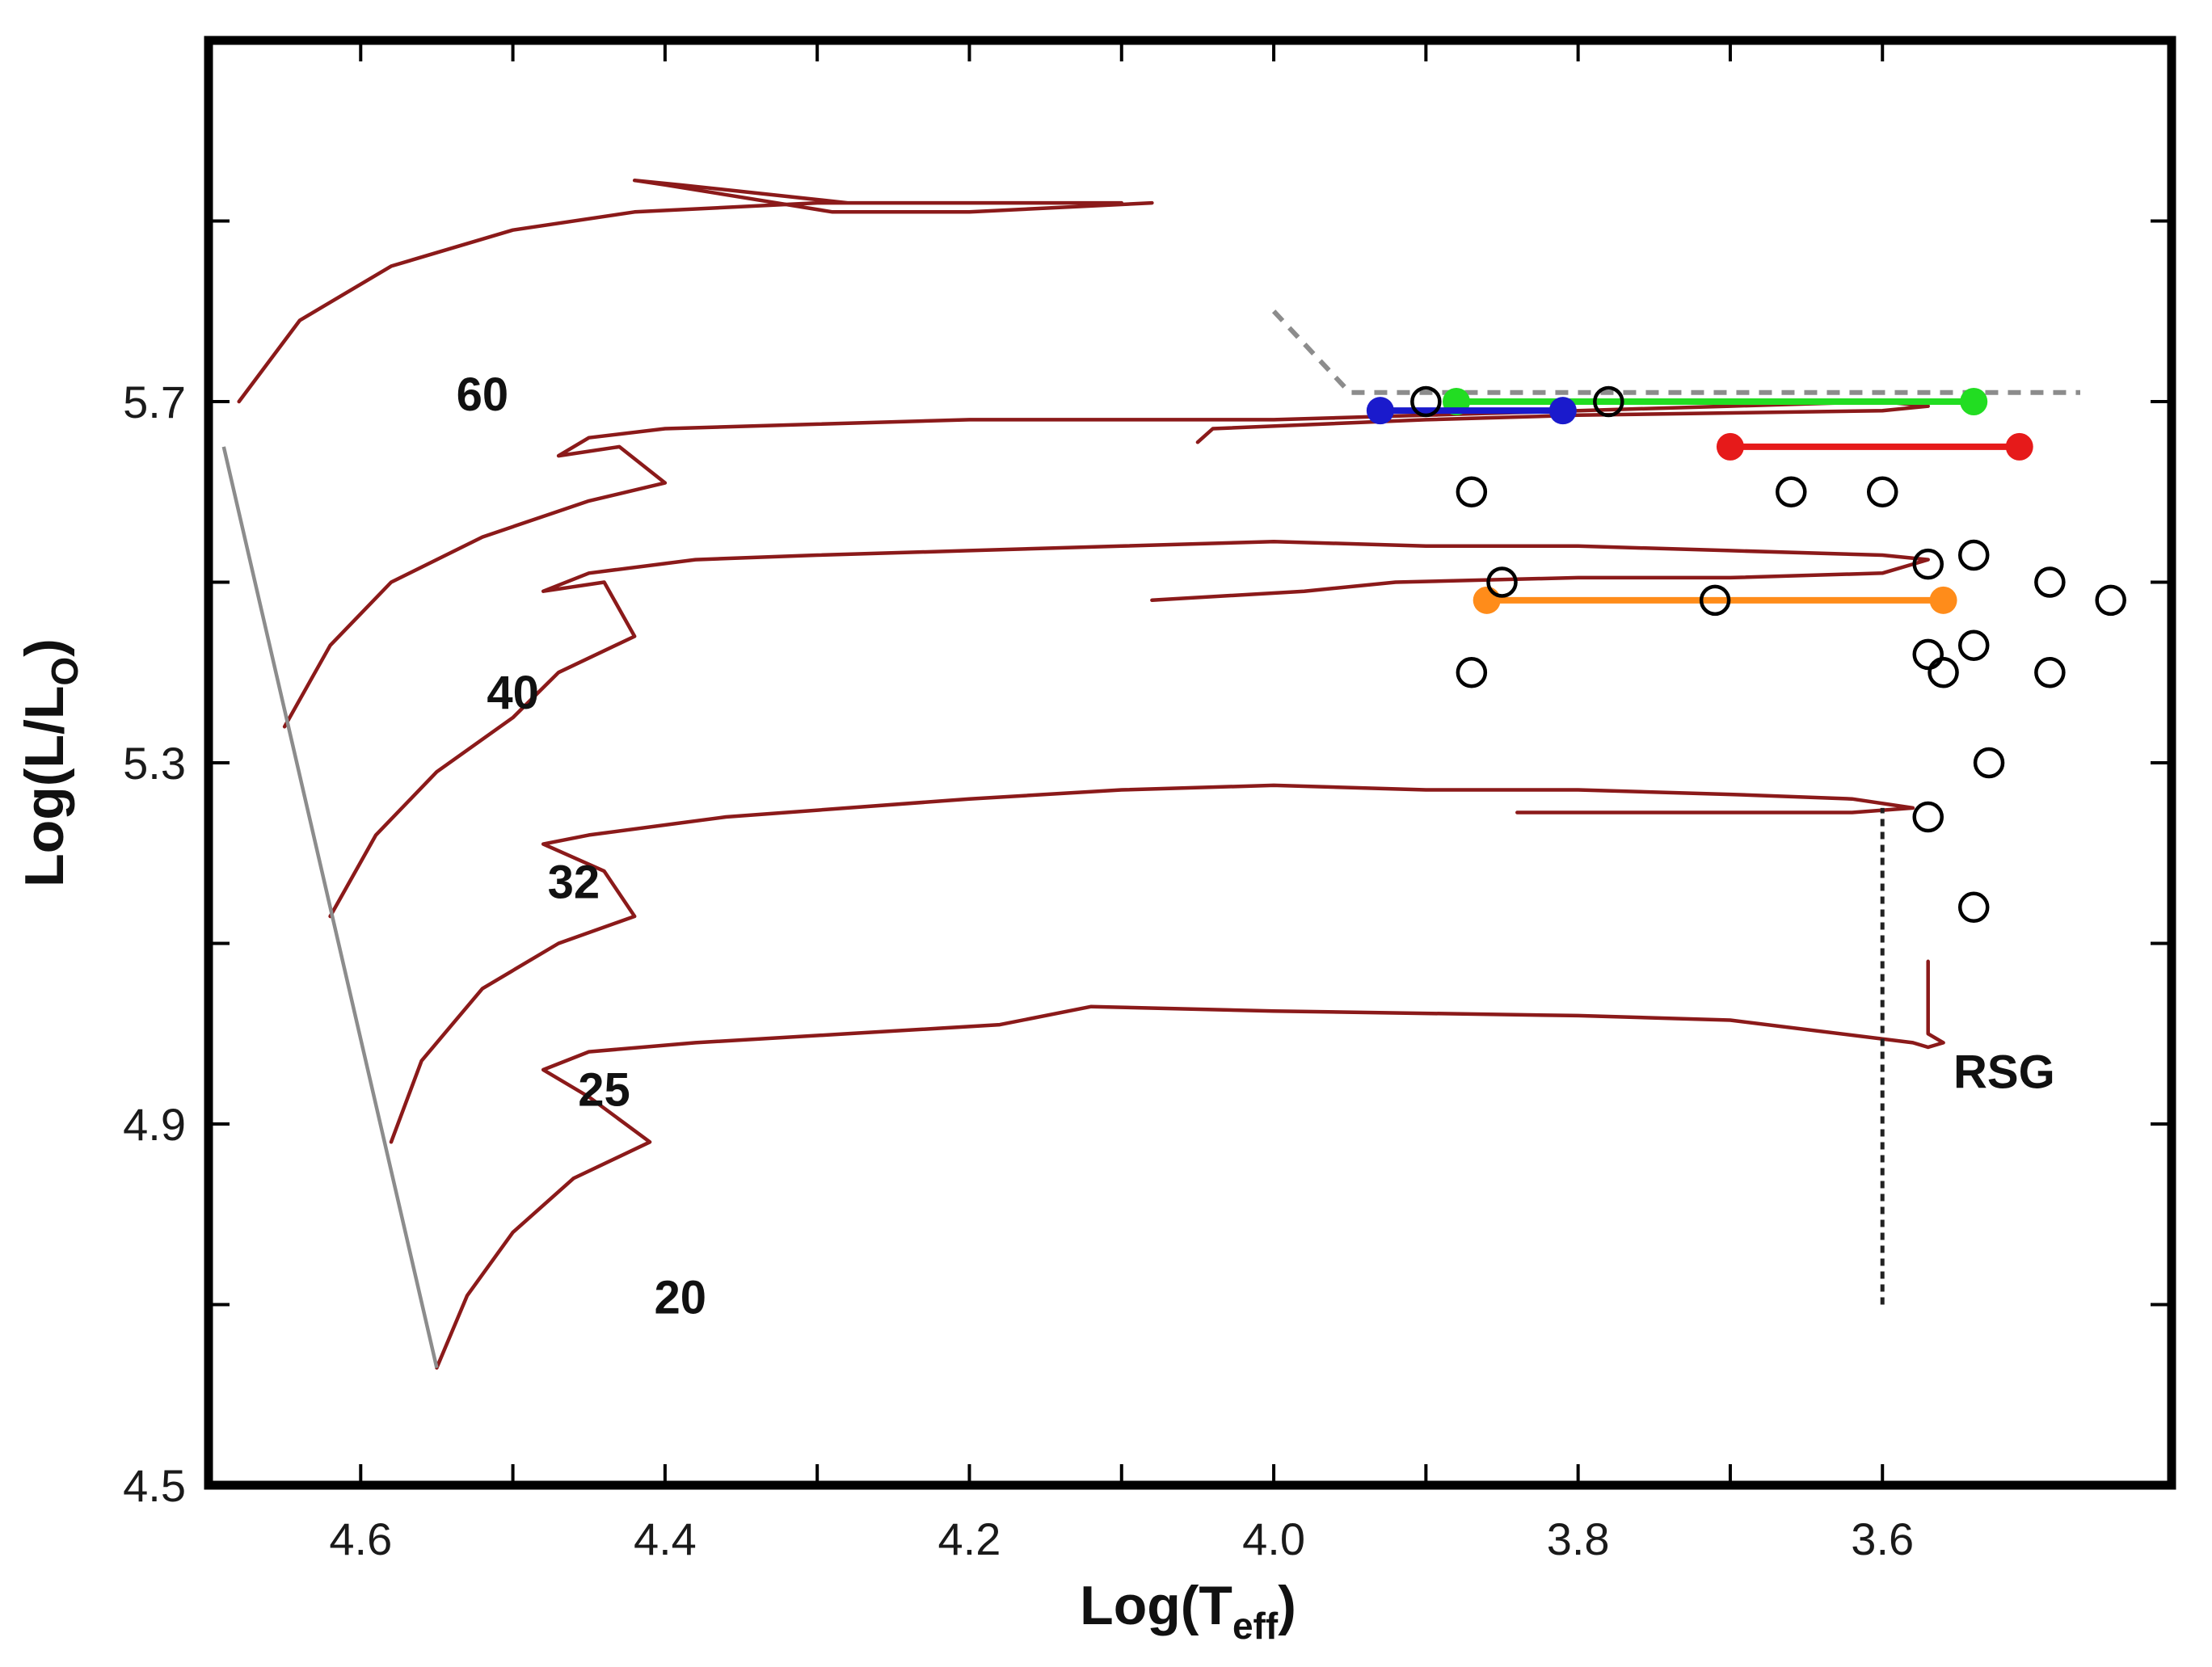 The width and height of the screenshot is (2212, 1667). I want to click on track-25-line, so click(1152, 963).